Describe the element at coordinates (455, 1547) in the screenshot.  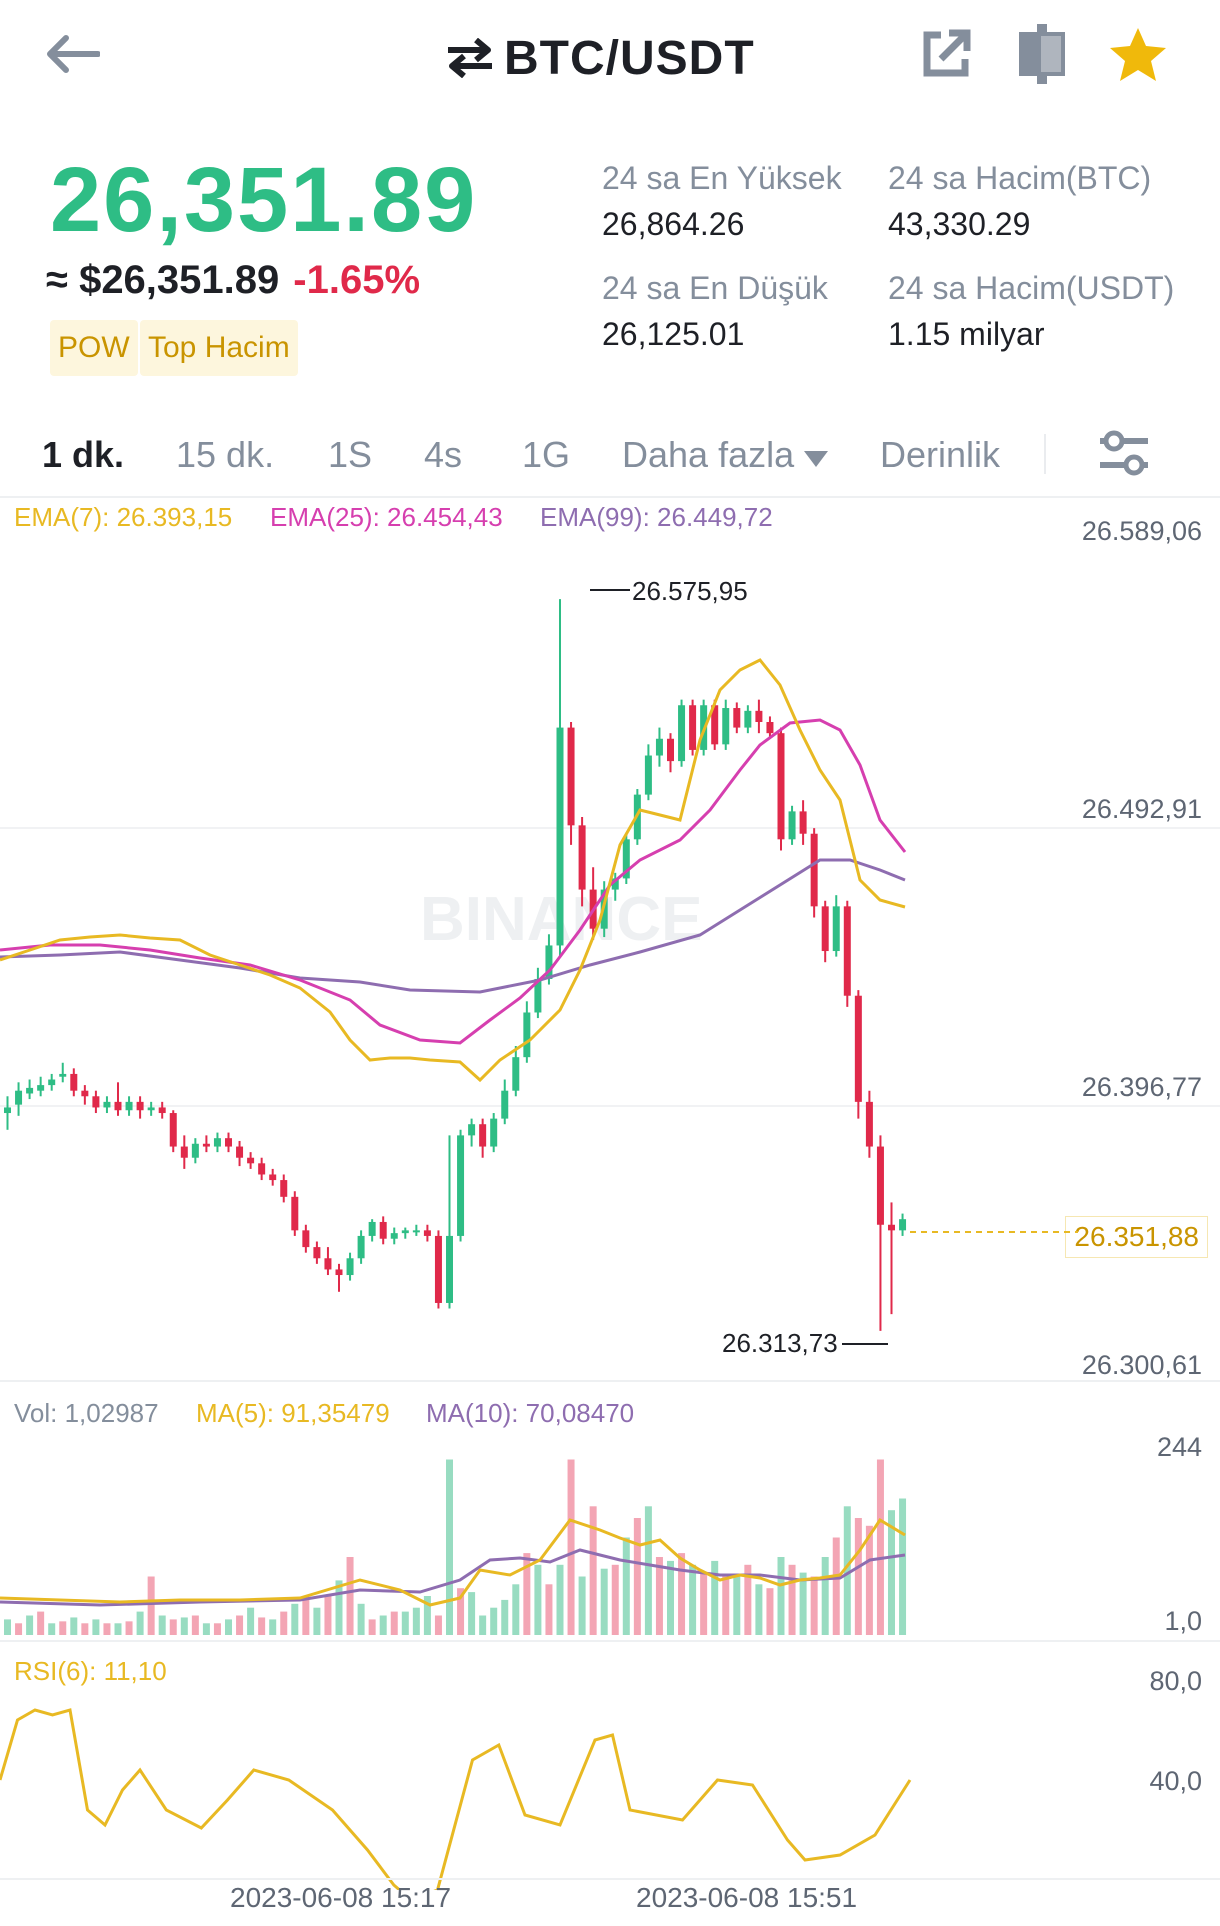
I see `volume-bars` at that location.